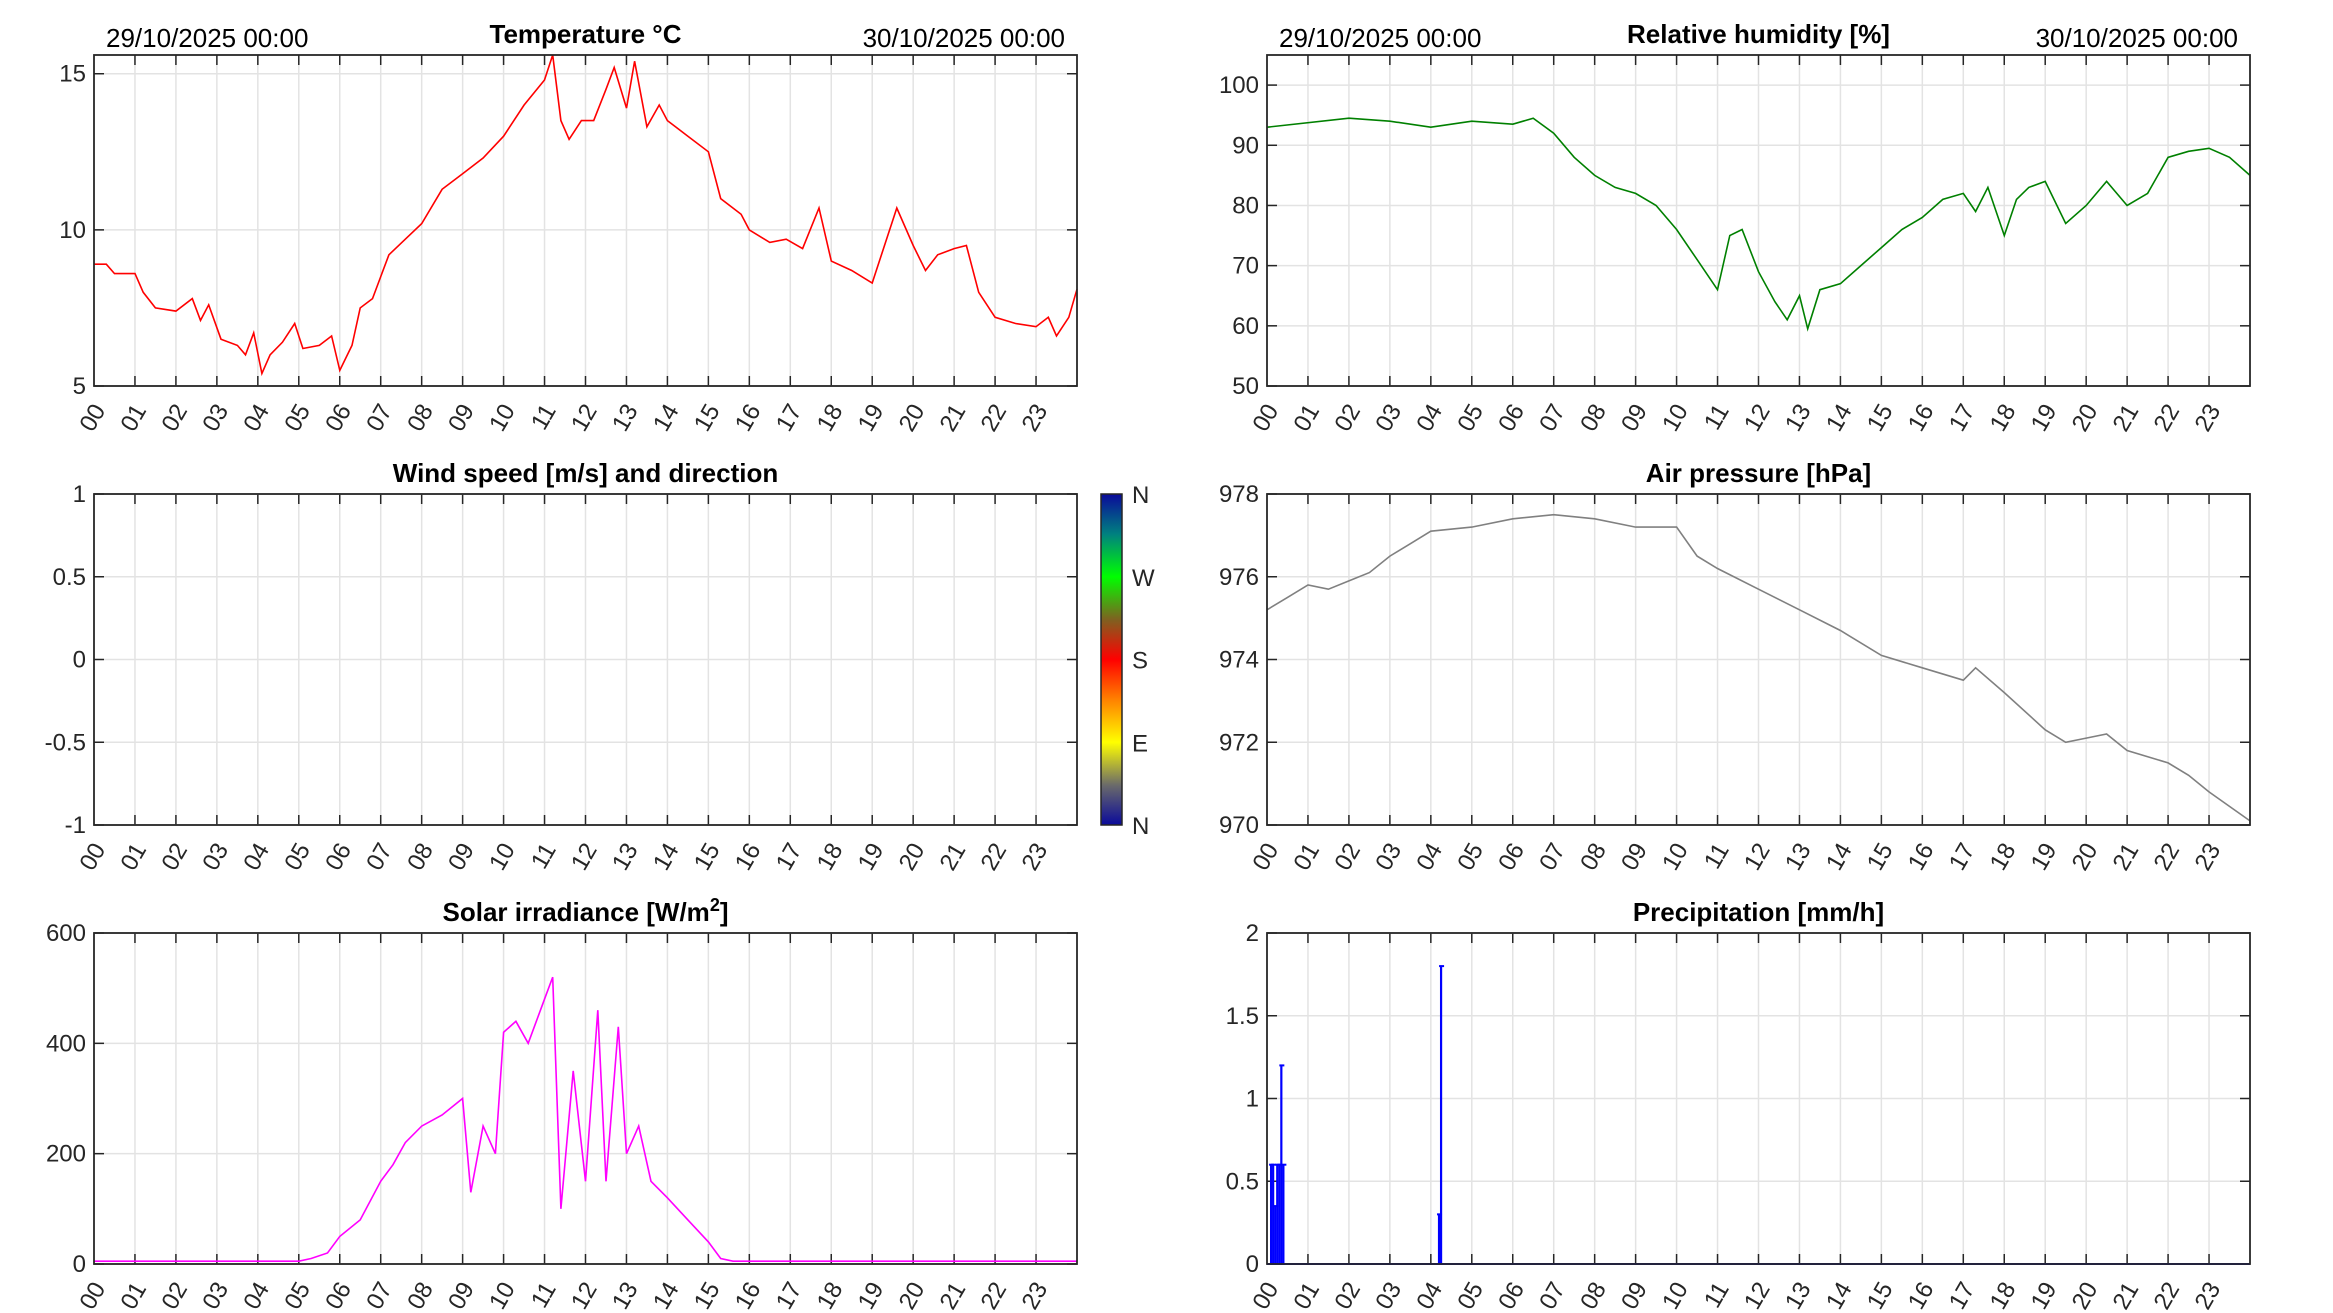  Describe the element at coordinates (72, 74) in the screenshot. I see `y-tick-label: 15` at that location.